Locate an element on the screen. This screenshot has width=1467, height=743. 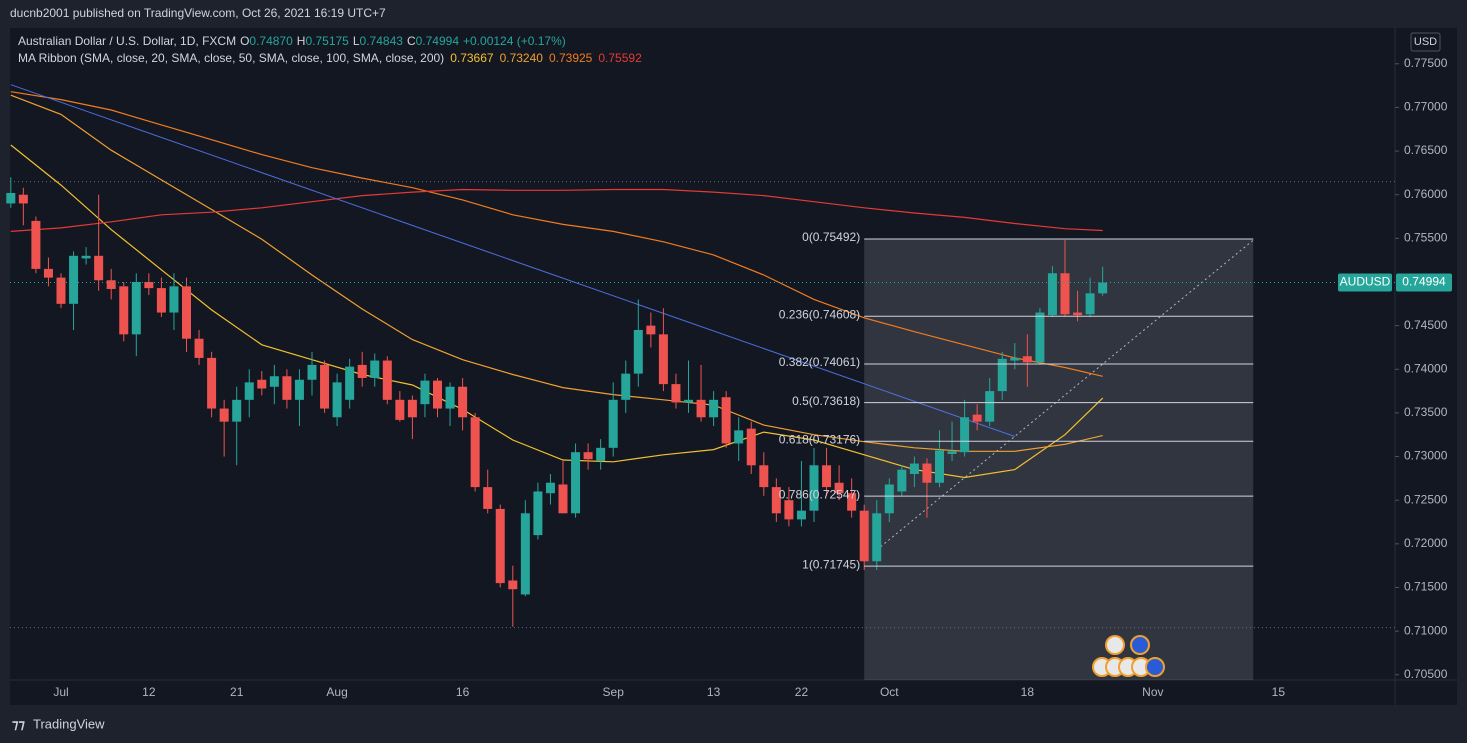
y-tick-label: 0.76500 is located at coordinates (1426, 150).